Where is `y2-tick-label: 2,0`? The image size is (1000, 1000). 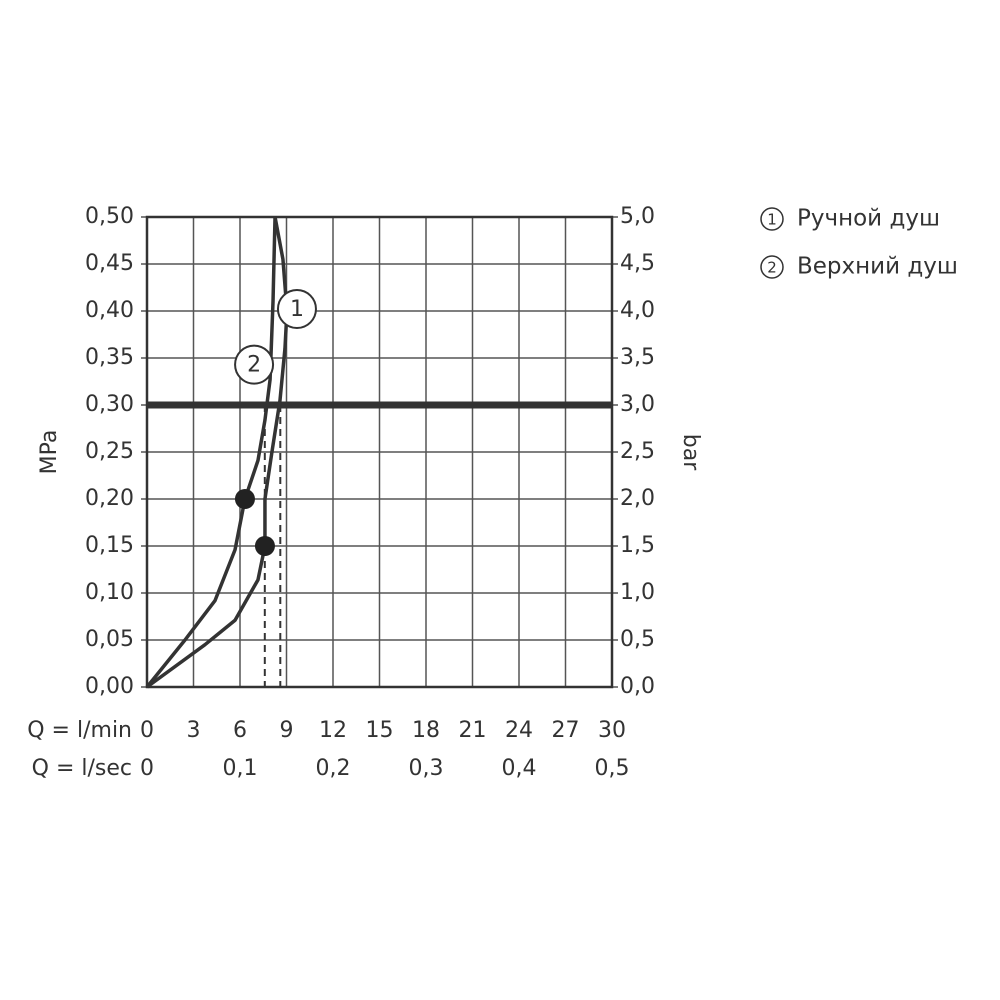 y2-tick-label: 2,0 is located at coordinates (637, 498).